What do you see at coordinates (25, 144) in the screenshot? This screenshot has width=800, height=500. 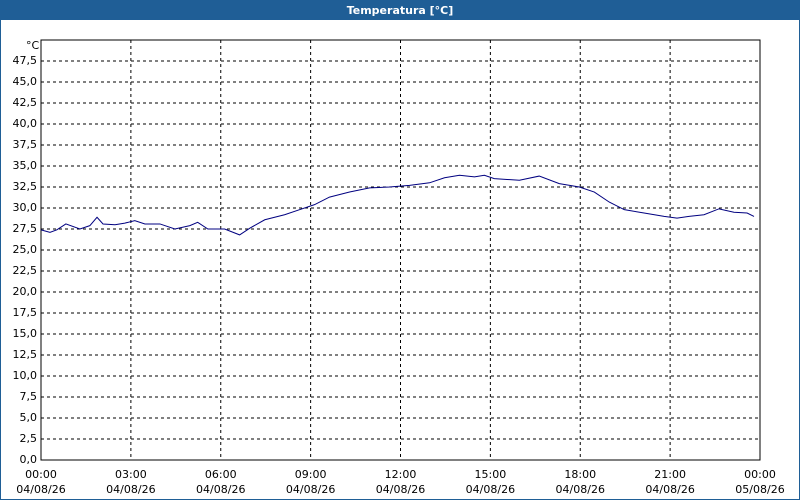 I see `y-tick-label: 37,5` at bounding box center [25, 144].